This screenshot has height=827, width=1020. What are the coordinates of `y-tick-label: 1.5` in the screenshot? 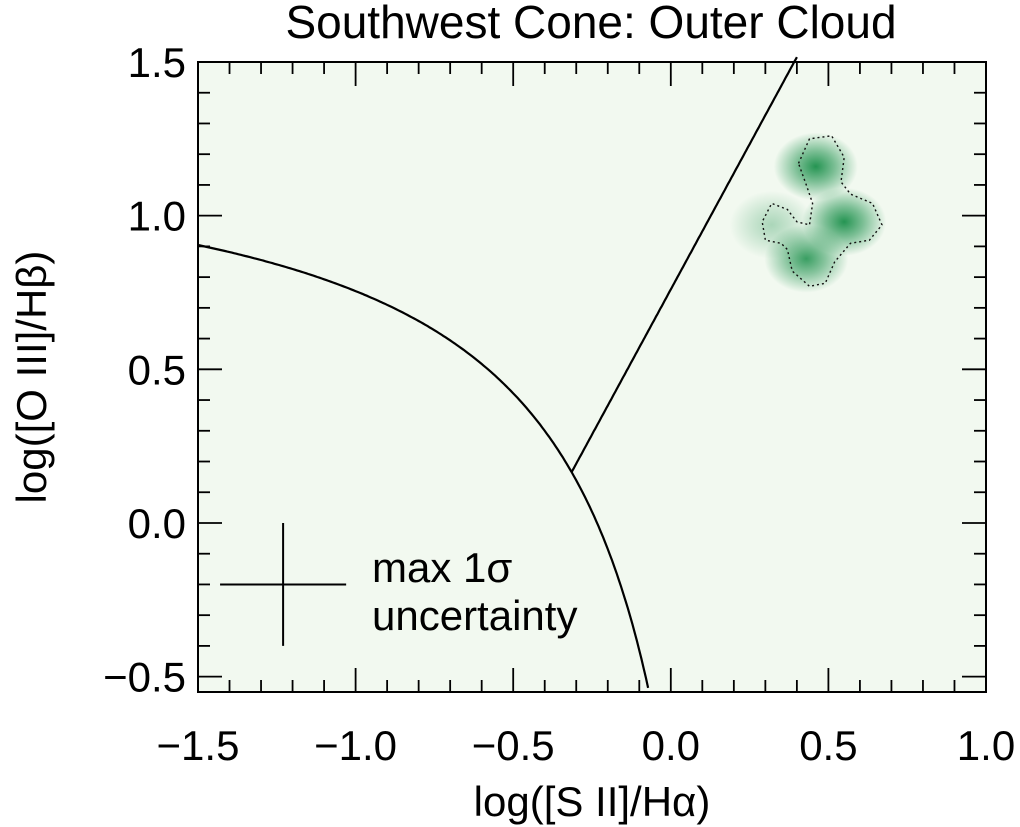 It's located at (157, 62).